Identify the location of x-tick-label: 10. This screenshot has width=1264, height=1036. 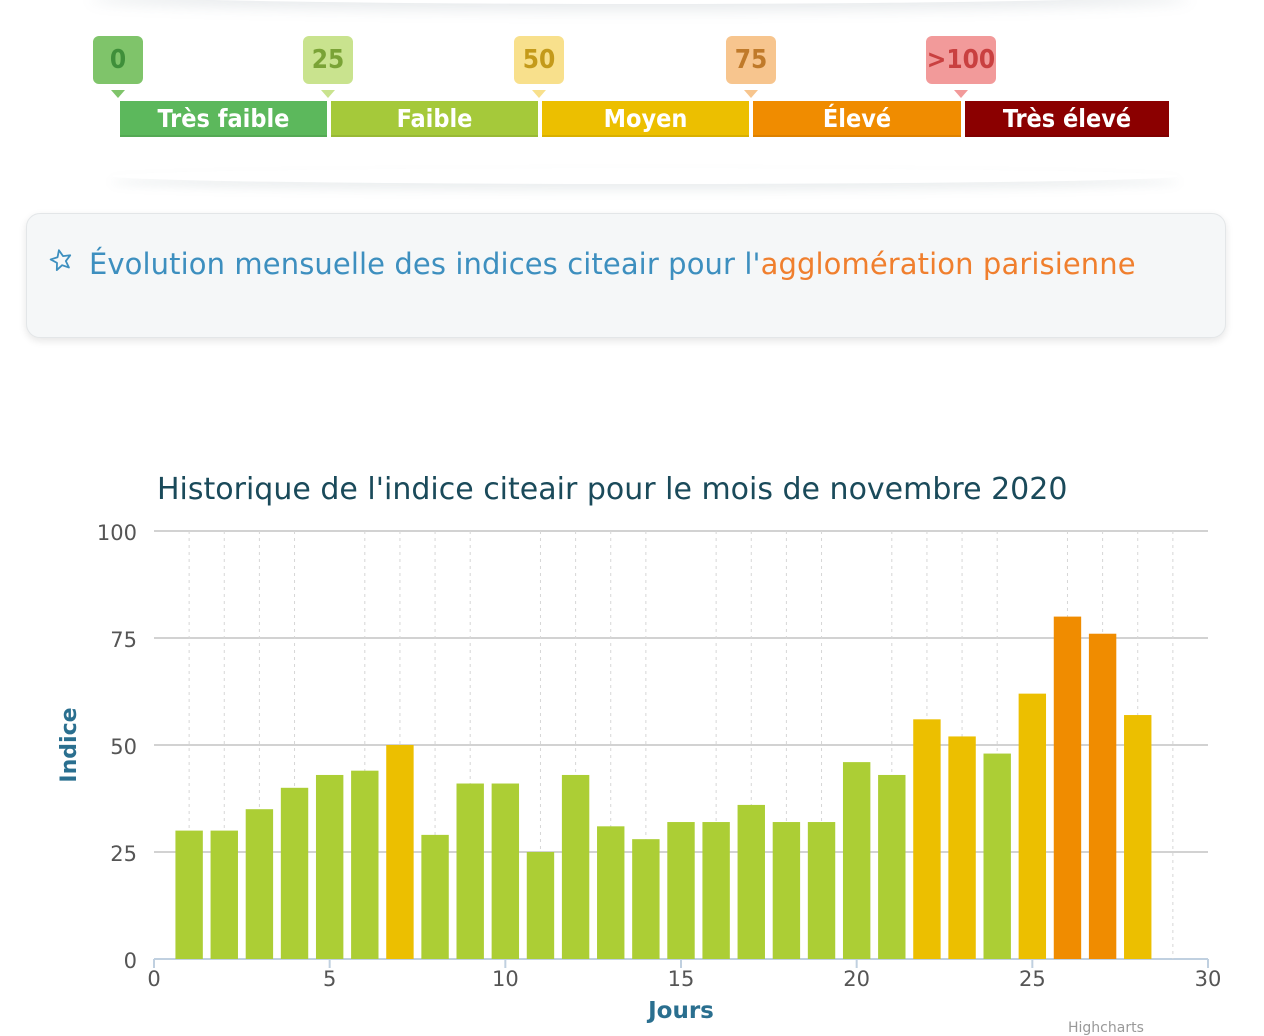
(505, 979).